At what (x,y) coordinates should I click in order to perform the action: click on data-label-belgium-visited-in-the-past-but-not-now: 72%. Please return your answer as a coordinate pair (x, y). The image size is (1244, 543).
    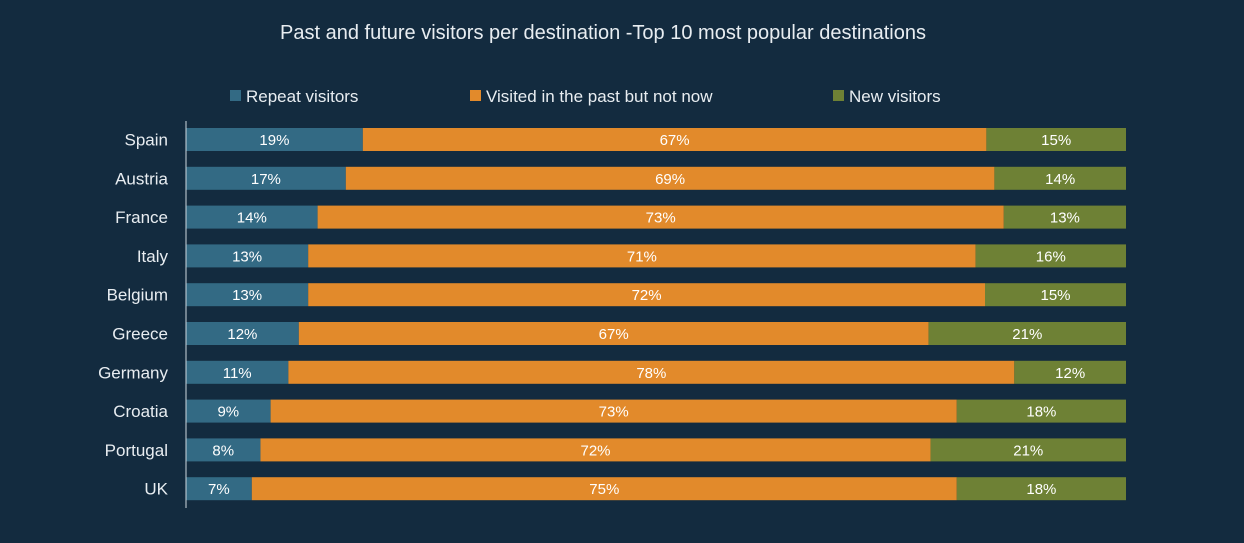
    Looking at the image, I should click on (647, 295).